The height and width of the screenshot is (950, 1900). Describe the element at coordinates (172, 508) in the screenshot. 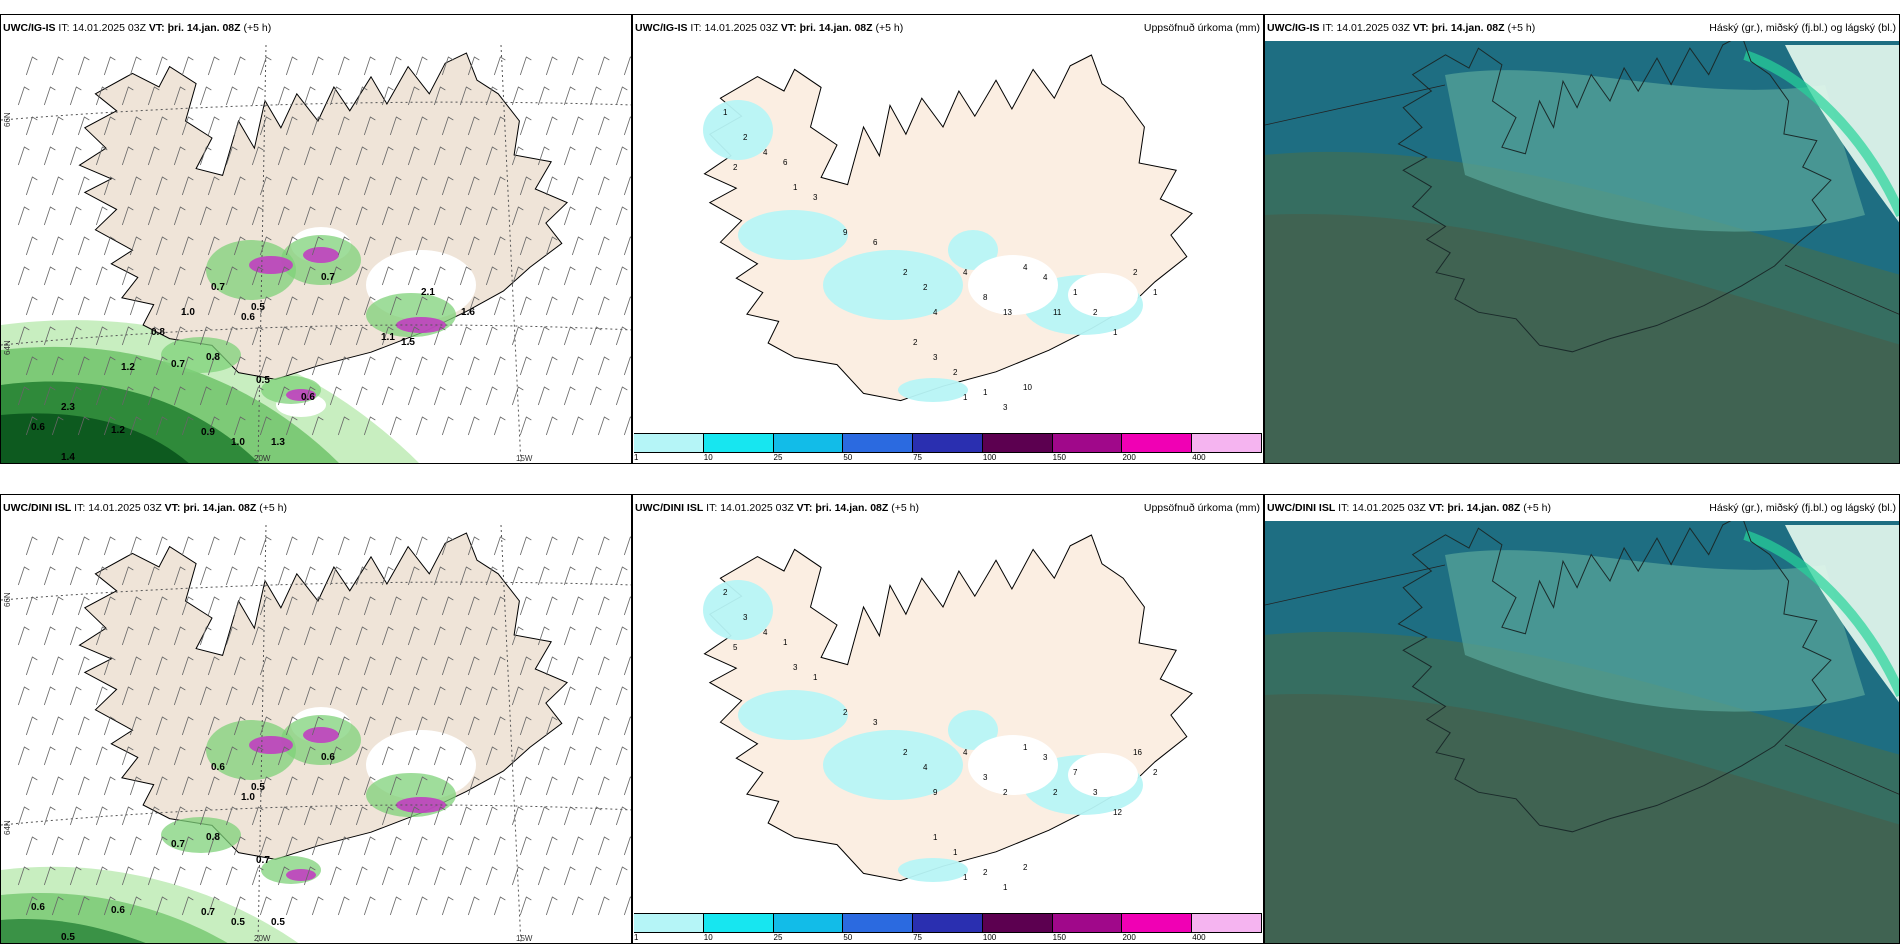

I see `vt-label: VT:` at that location.